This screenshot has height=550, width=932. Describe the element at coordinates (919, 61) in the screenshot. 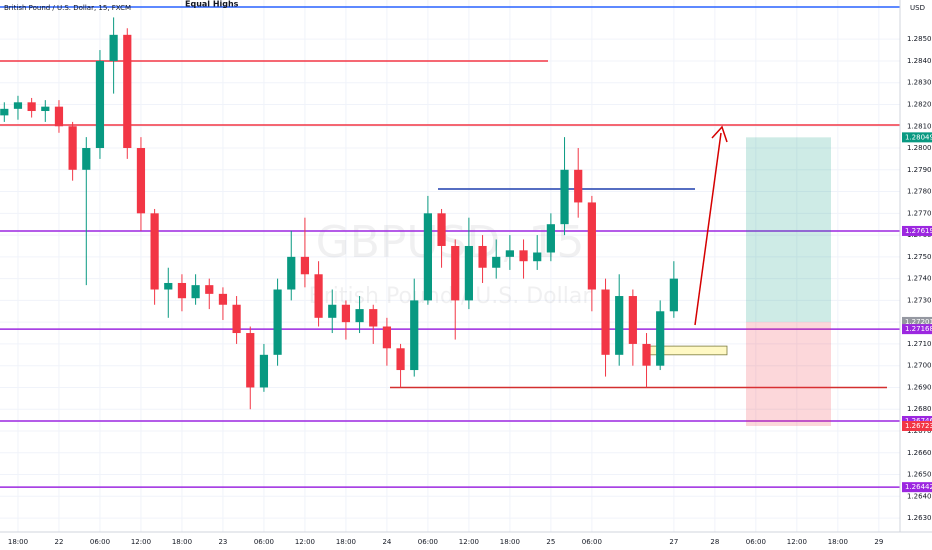

I see `y-tick-label: 1.28400` at that location.